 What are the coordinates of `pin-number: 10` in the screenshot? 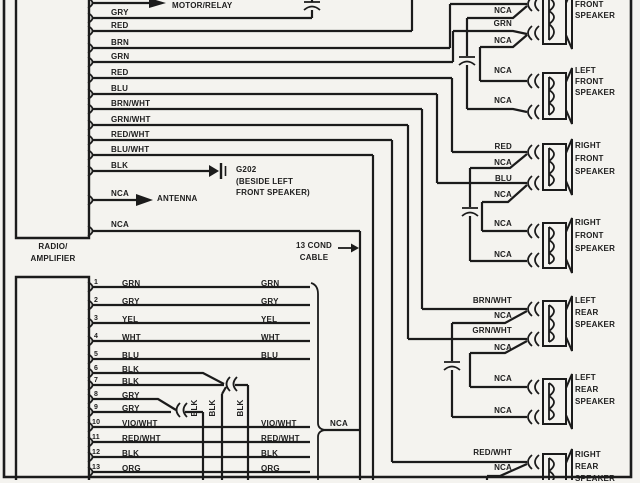 It's located at (96, 422).